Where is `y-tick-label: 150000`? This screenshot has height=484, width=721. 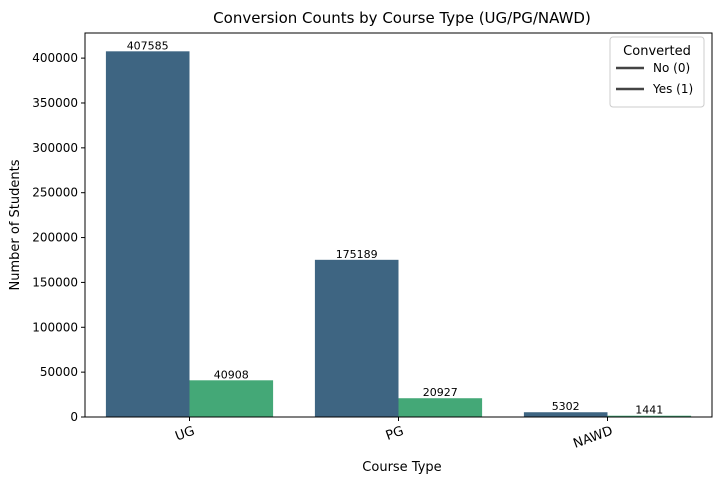
y-tick-label: 150000 is located at coordinates (55, 282).